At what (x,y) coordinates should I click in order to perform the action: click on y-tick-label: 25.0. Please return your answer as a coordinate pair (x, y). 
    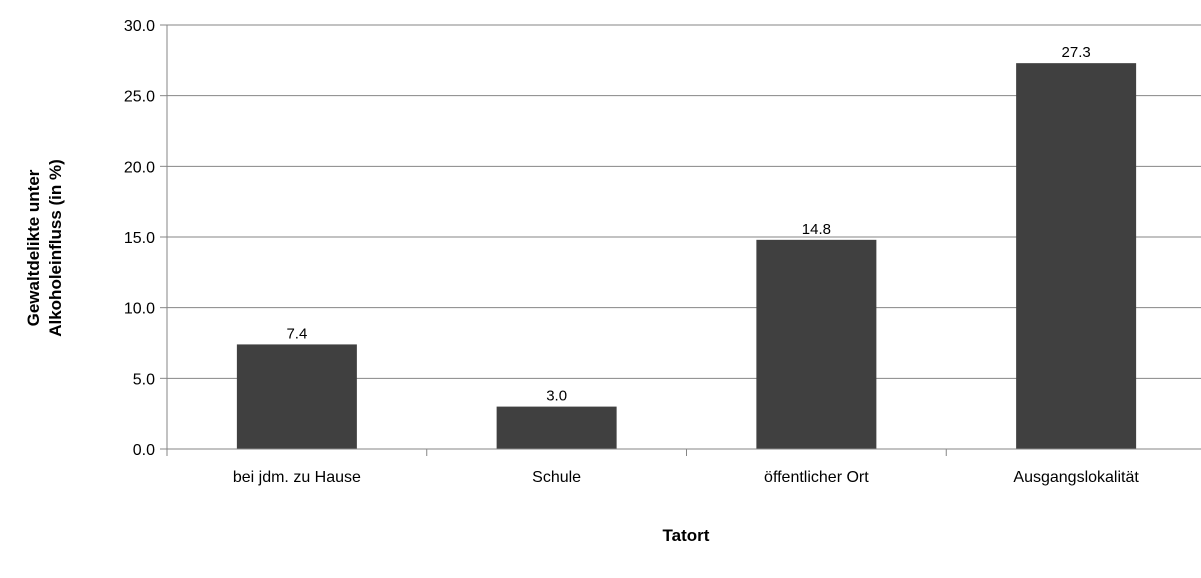
    Looking at the image, I should click on (139, 97).